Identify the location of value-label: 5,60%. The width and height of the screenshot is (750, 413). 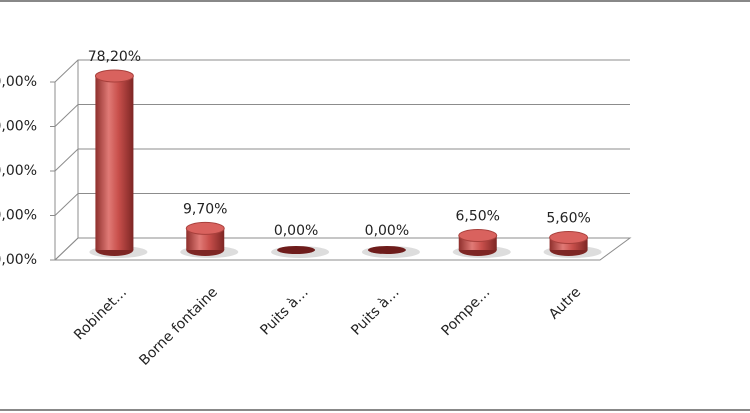
(568, 219).